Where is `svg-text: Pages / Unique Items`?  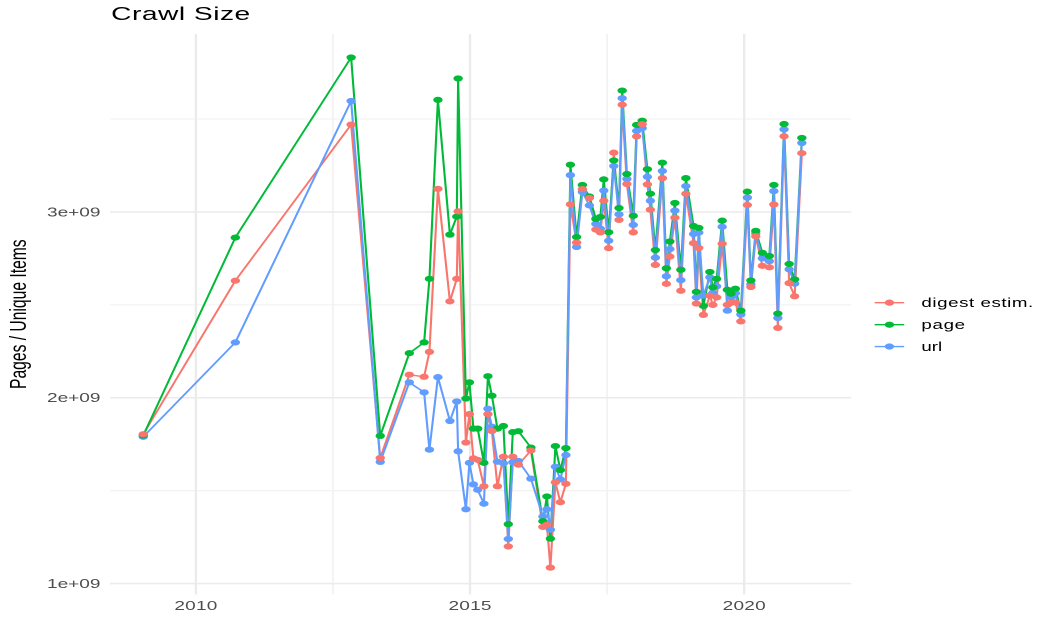 svg-text: Pages / Unique Items is located at coordinates (19, 314).